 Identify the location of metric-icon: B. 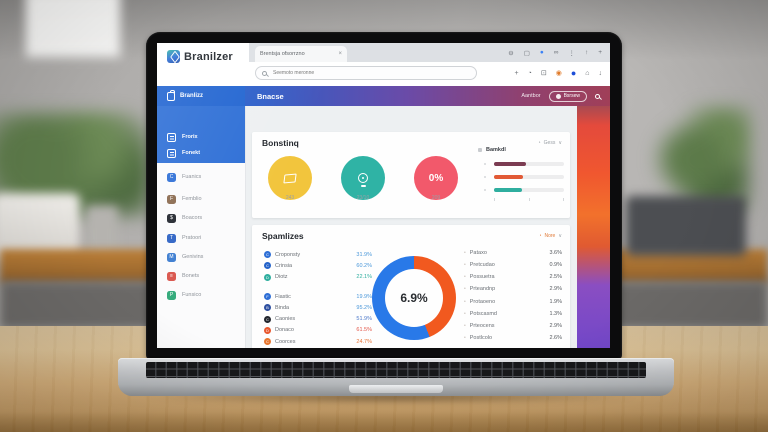
(267, 308).